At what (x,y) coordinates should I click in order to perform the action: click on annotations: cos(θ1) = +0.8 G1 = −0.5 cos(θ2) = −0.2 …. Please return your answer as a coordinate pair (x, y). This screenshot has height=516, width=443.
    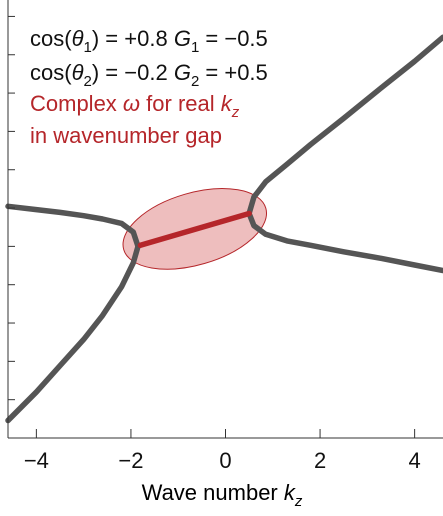
    Looking at the image, I should click on (149, 87).